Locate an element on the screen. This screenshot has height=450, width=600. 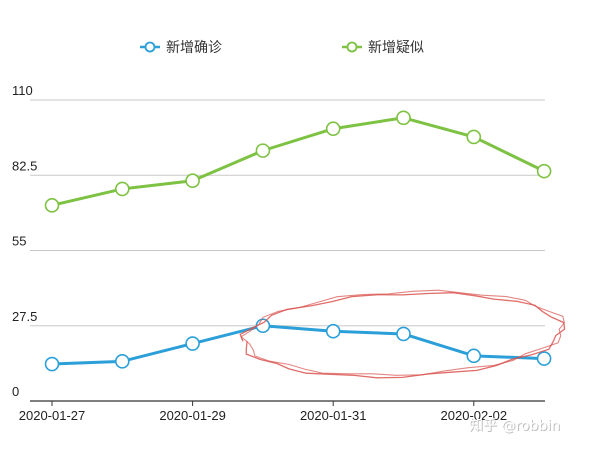
annotation-ellipse-stroke is located at coordinates (402, 332).